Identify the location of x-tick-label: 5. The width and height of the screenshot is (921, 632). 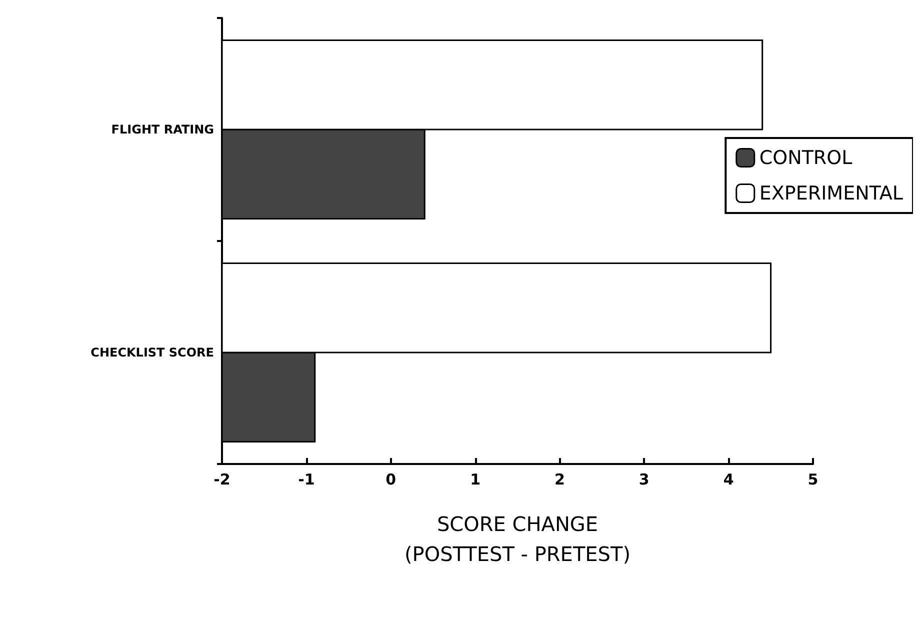
(813, 479).